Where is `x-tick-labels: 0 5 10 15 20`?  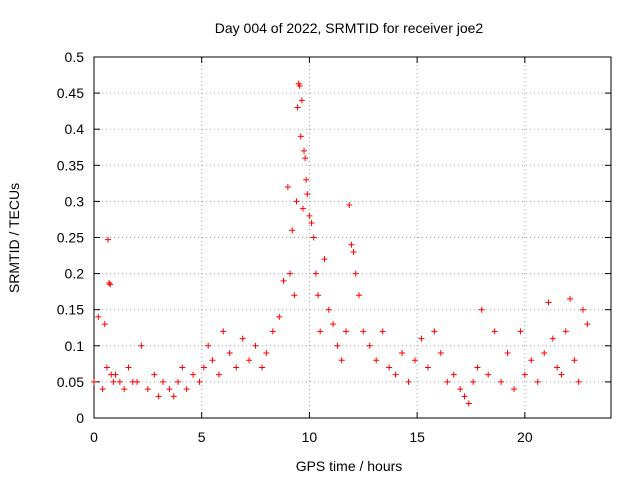
x-tick-labels: 0 5 10 15 20 is located at coordinates (311, 437).